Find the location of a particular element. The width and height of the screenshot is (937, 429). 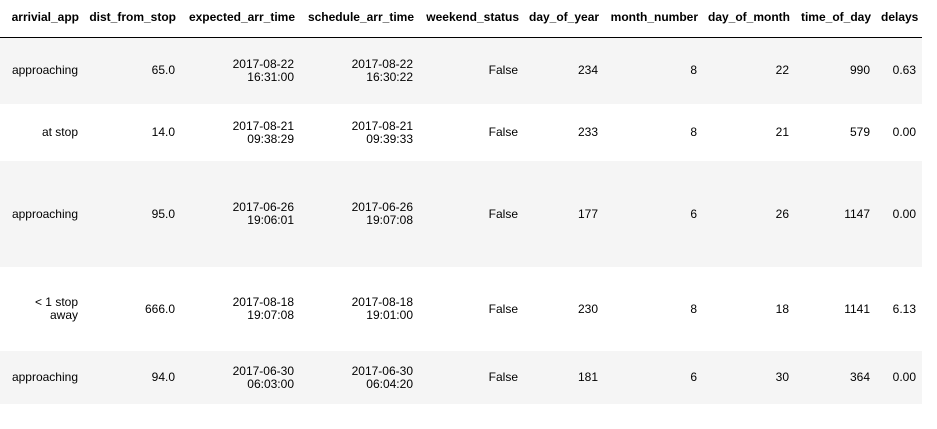

table-cell: 1147 is located at coordinates (835, 214).